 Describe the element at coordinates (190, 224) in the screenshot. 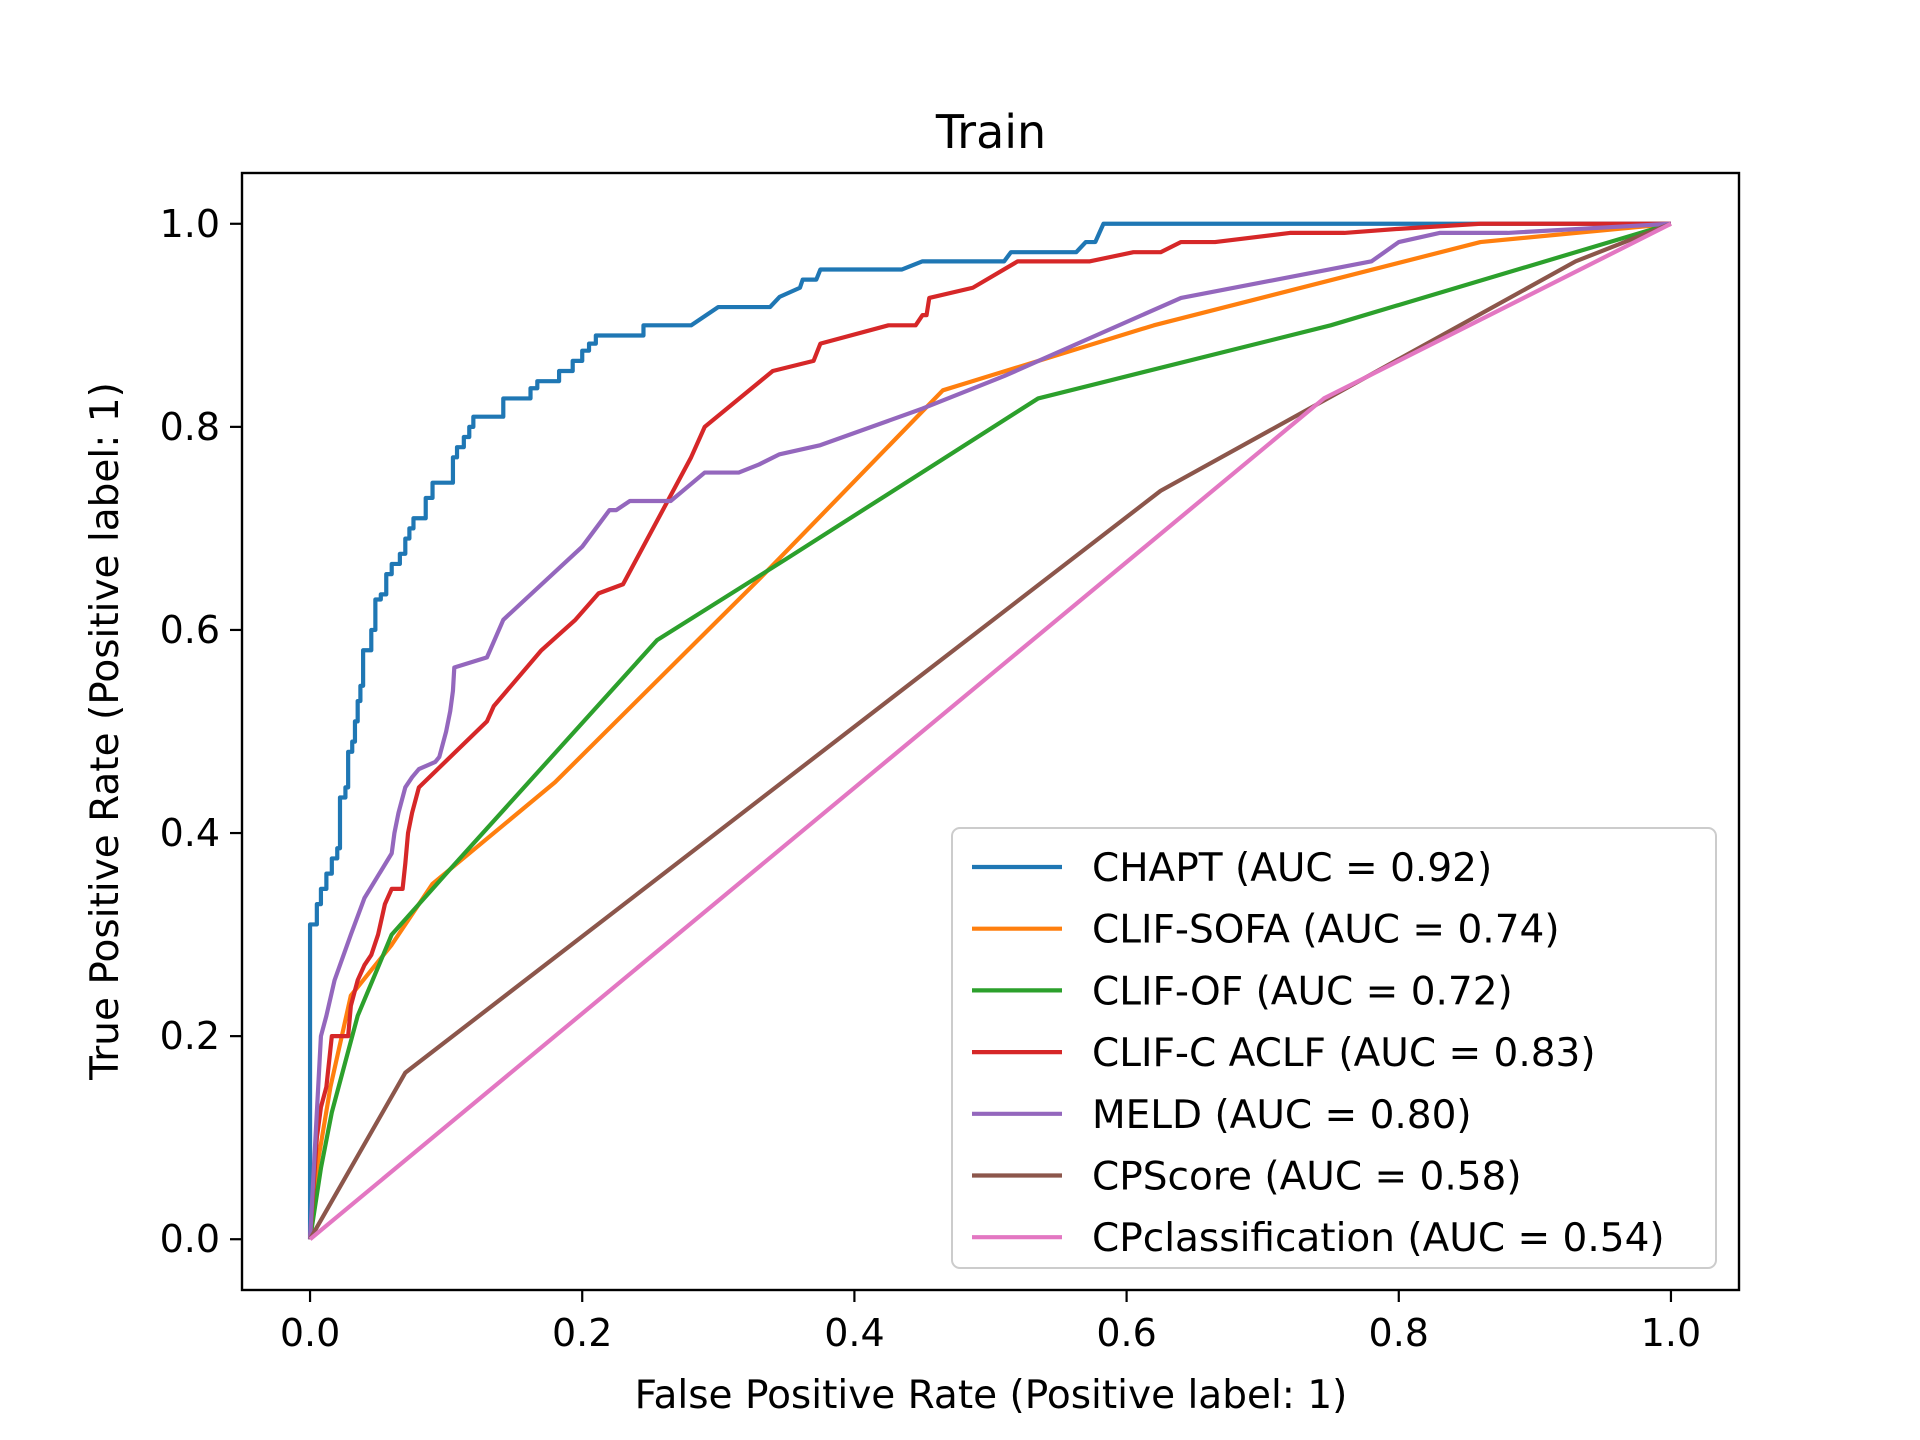

I see `y-tick-label: 1.0` at that location.